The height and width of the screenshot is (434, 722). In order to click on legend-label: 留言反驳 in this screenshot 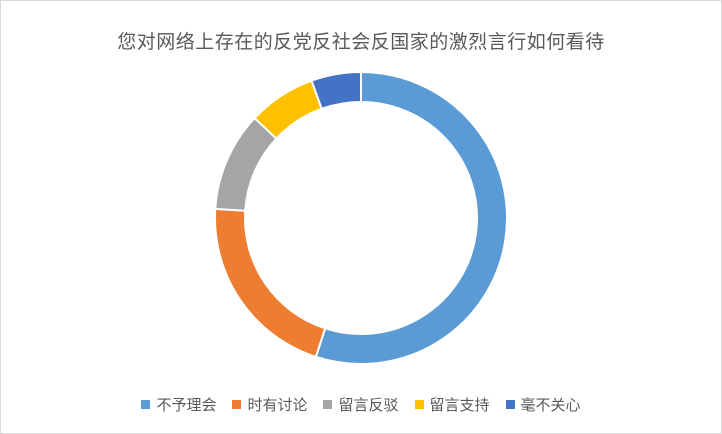, I will do `click(368, 405)`.